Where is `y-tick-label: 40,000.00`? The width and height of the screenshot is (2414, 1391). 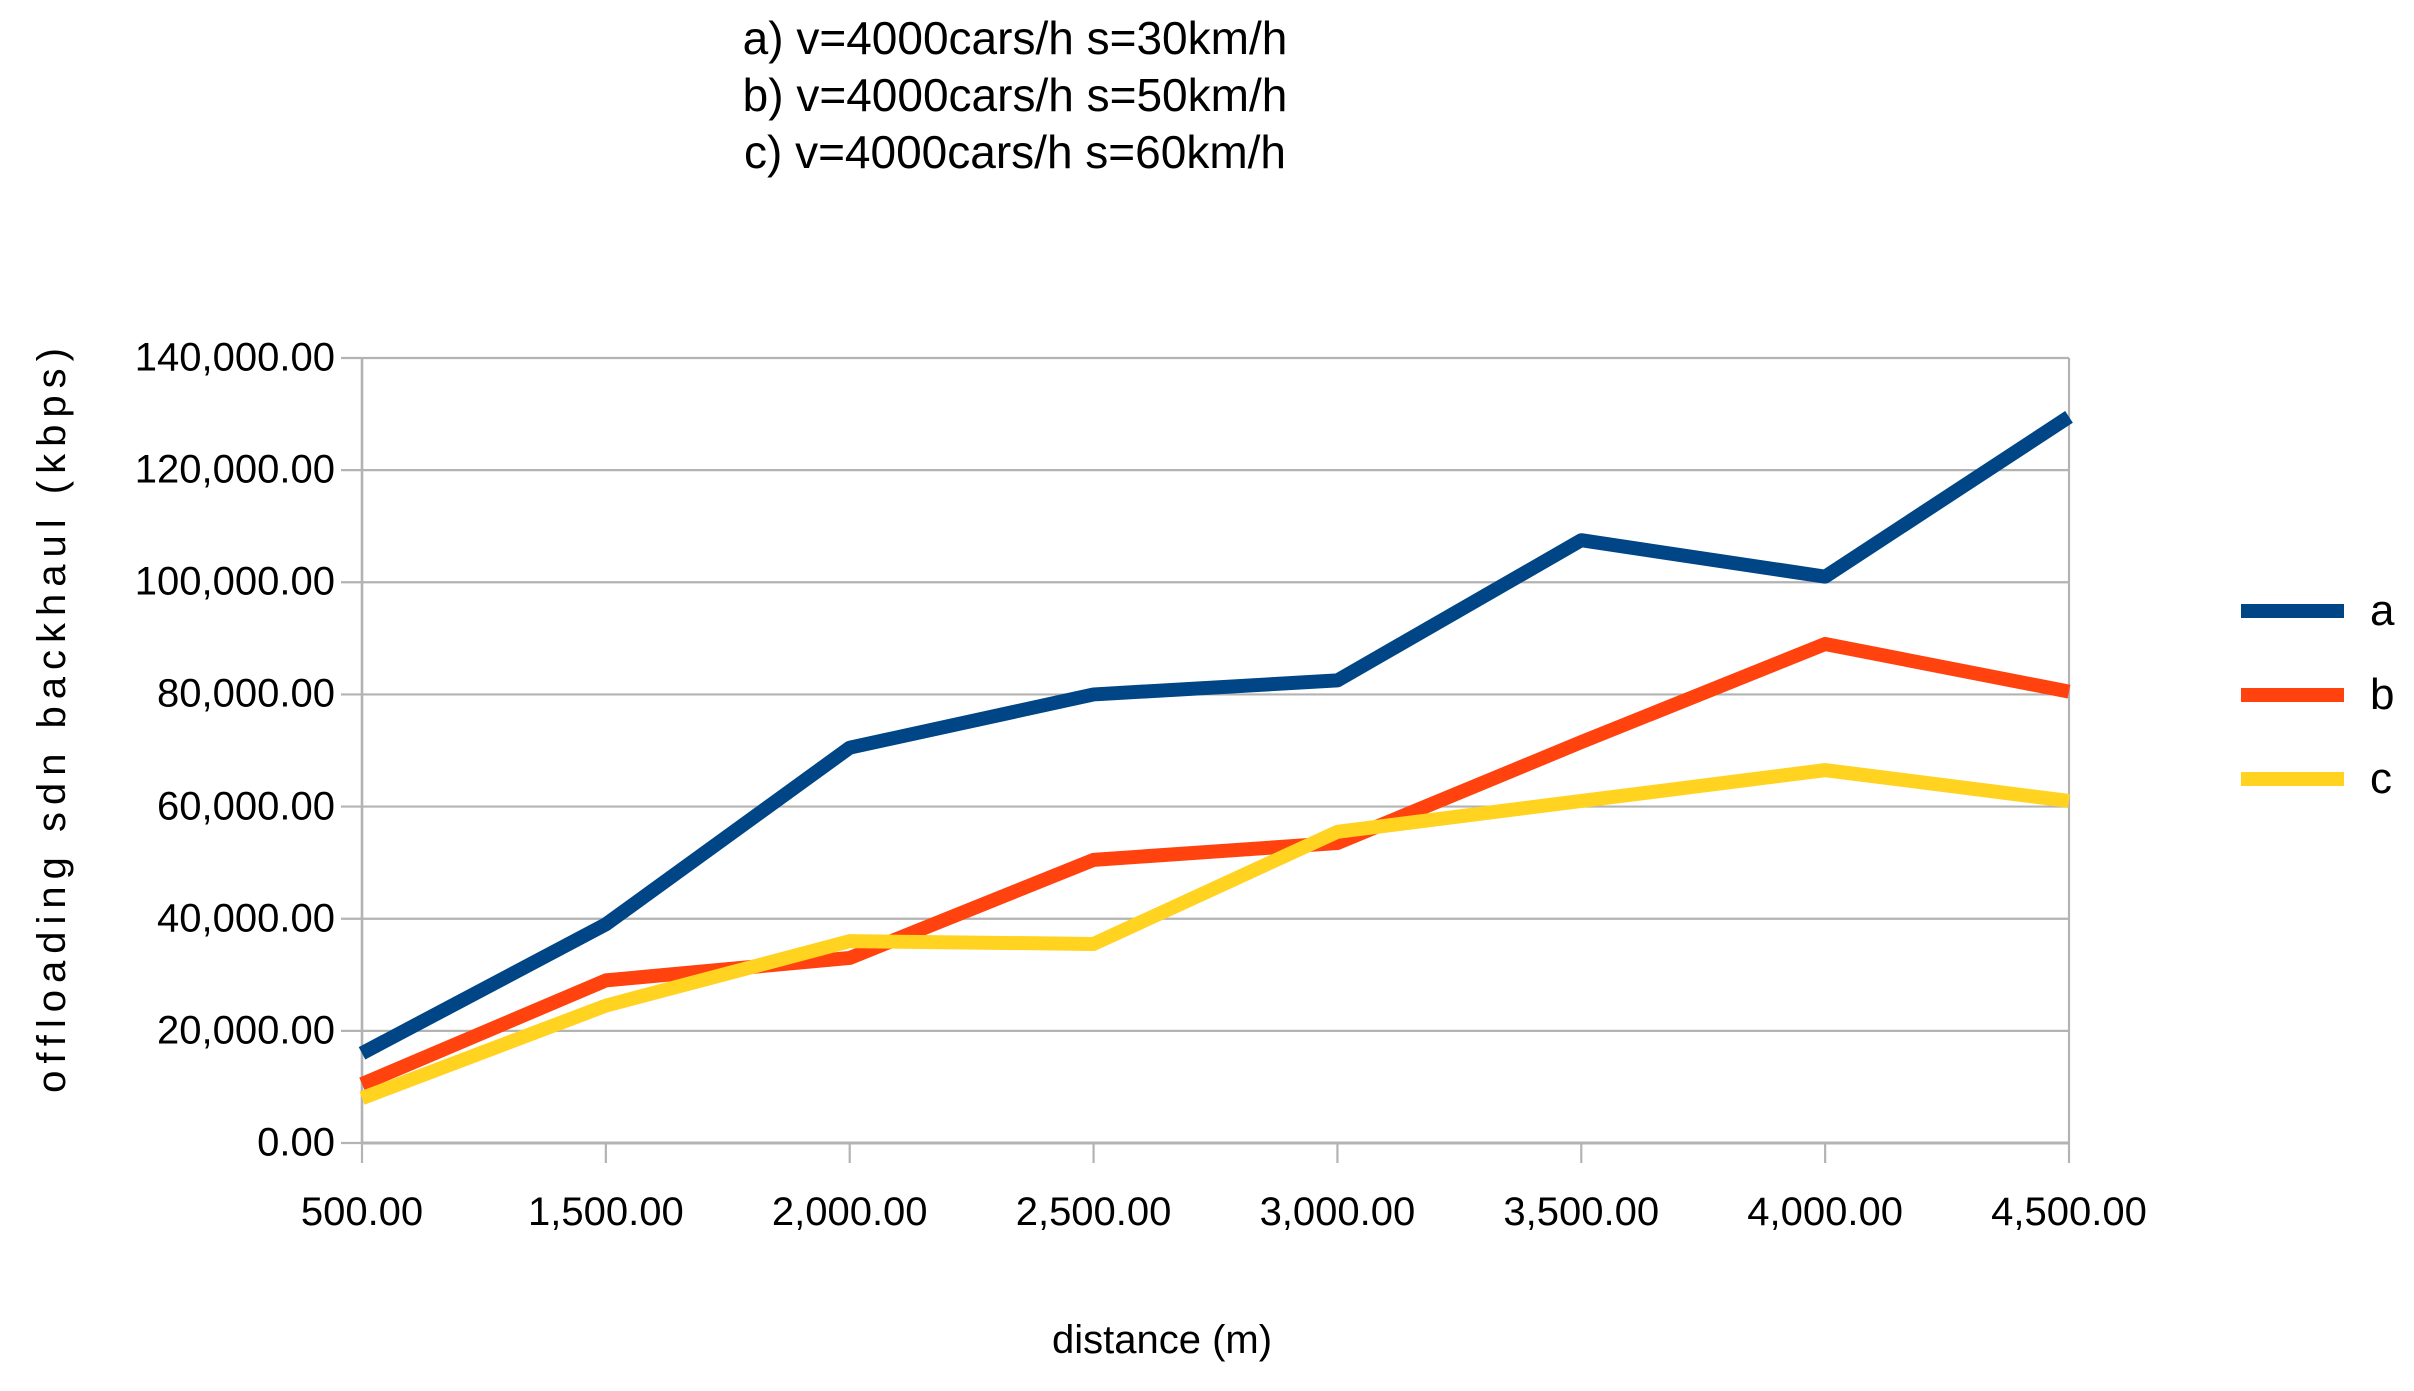
y-tick-label: 40,000.00 is located at coordinates (246, 918).